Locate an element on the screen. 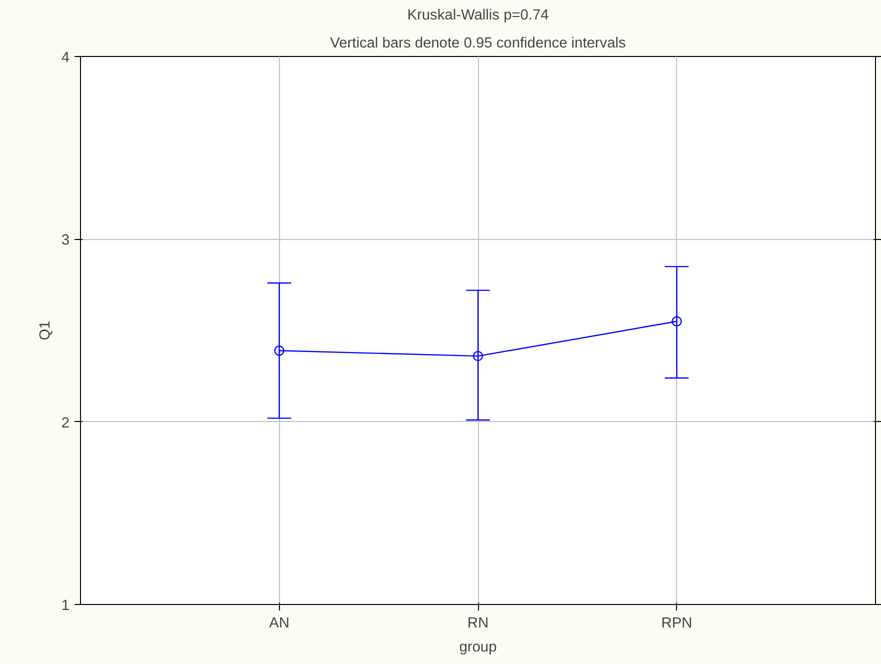 The image size is (881, 664). y-tick-label: 2 is located at coordinates (65, 423).